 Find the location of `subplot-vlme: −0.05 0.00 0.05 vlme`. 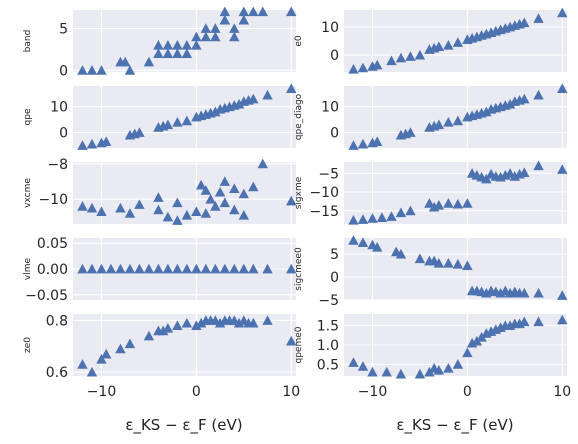

subplot-vlme: −0.05 0.00 0.05 vlme is located at coordinates (160, 270).